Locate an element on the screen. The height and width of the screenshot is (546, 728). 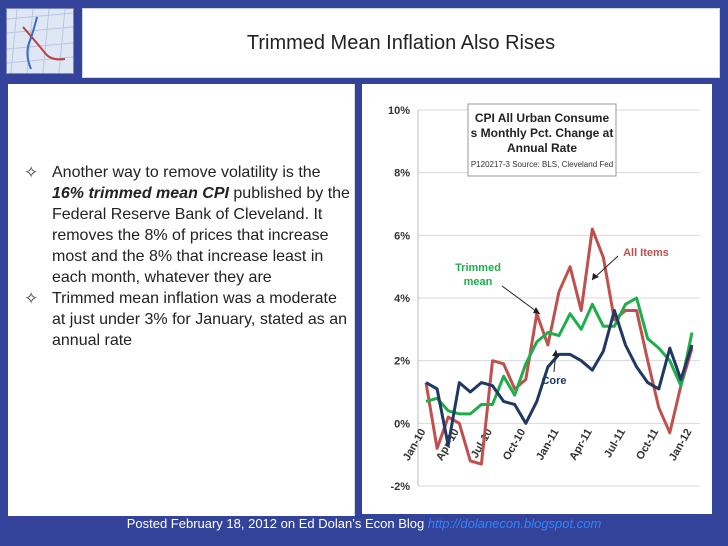
x-tick-label: Apr-11 is located at coordinates (581, 445).